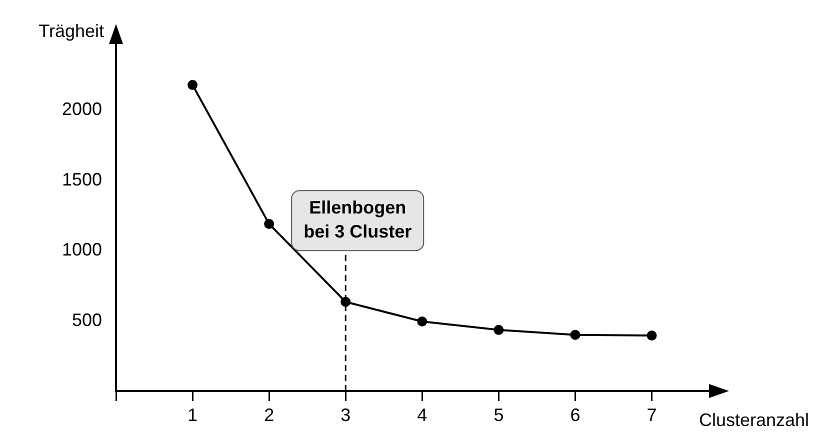 The width and height of the screenshot is (831, 434). What do you see at coordinates (87, 320) in the screenshot?
I see `y-tick-label: 500` at bounding box center [87, 320].